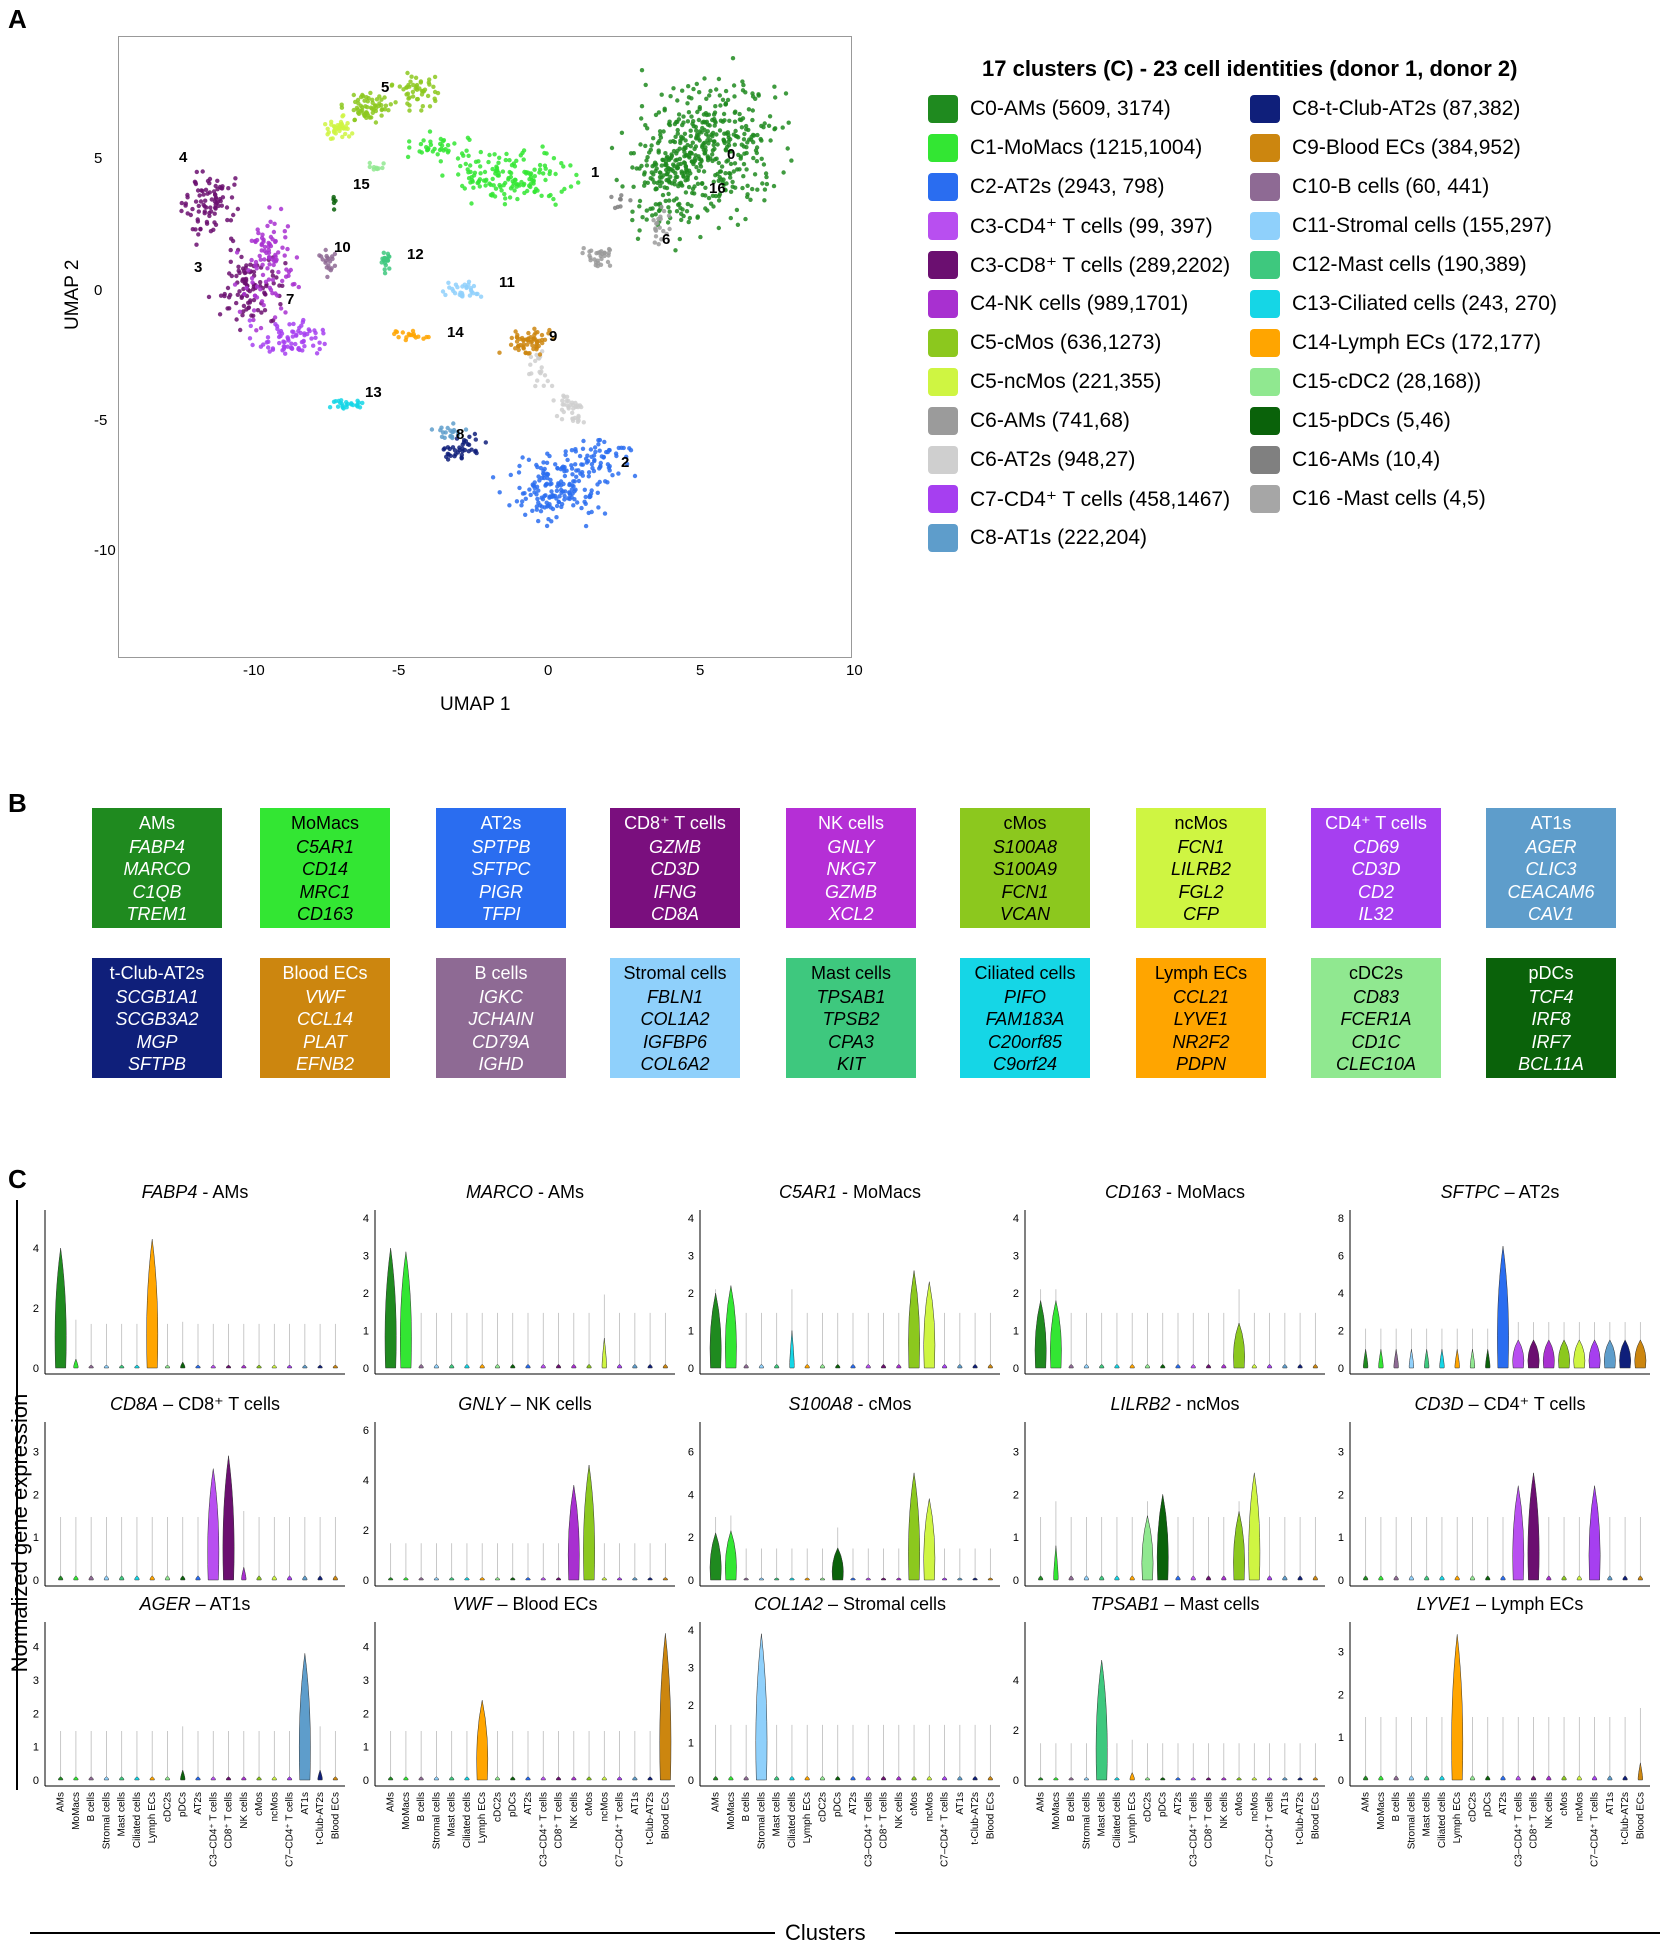 This screenshot has height=1946, width=1670. I want to click on legend-item: C5-cMos (636,1273), so click(1044, 343).